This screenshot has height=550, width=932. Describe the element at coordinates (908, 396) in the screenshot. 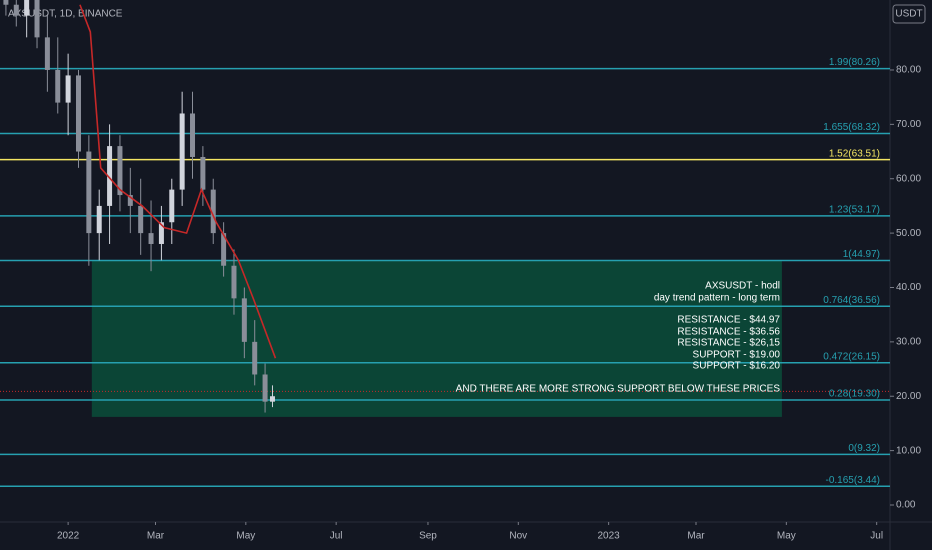

I see `y-tick-label: 20.00` at that location.